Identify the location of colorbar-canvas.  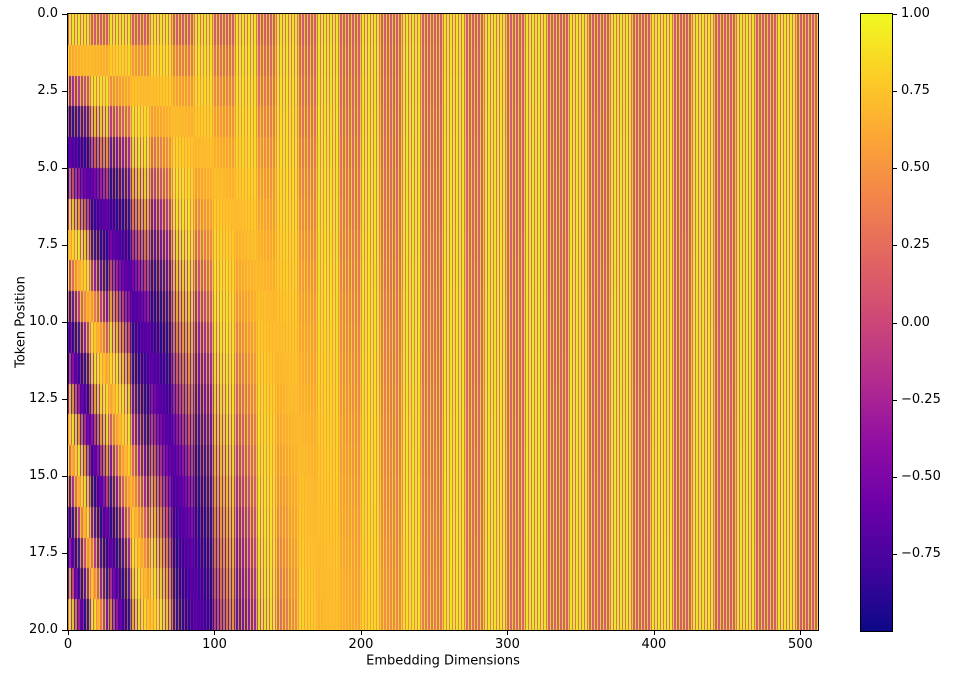
(876, 322).